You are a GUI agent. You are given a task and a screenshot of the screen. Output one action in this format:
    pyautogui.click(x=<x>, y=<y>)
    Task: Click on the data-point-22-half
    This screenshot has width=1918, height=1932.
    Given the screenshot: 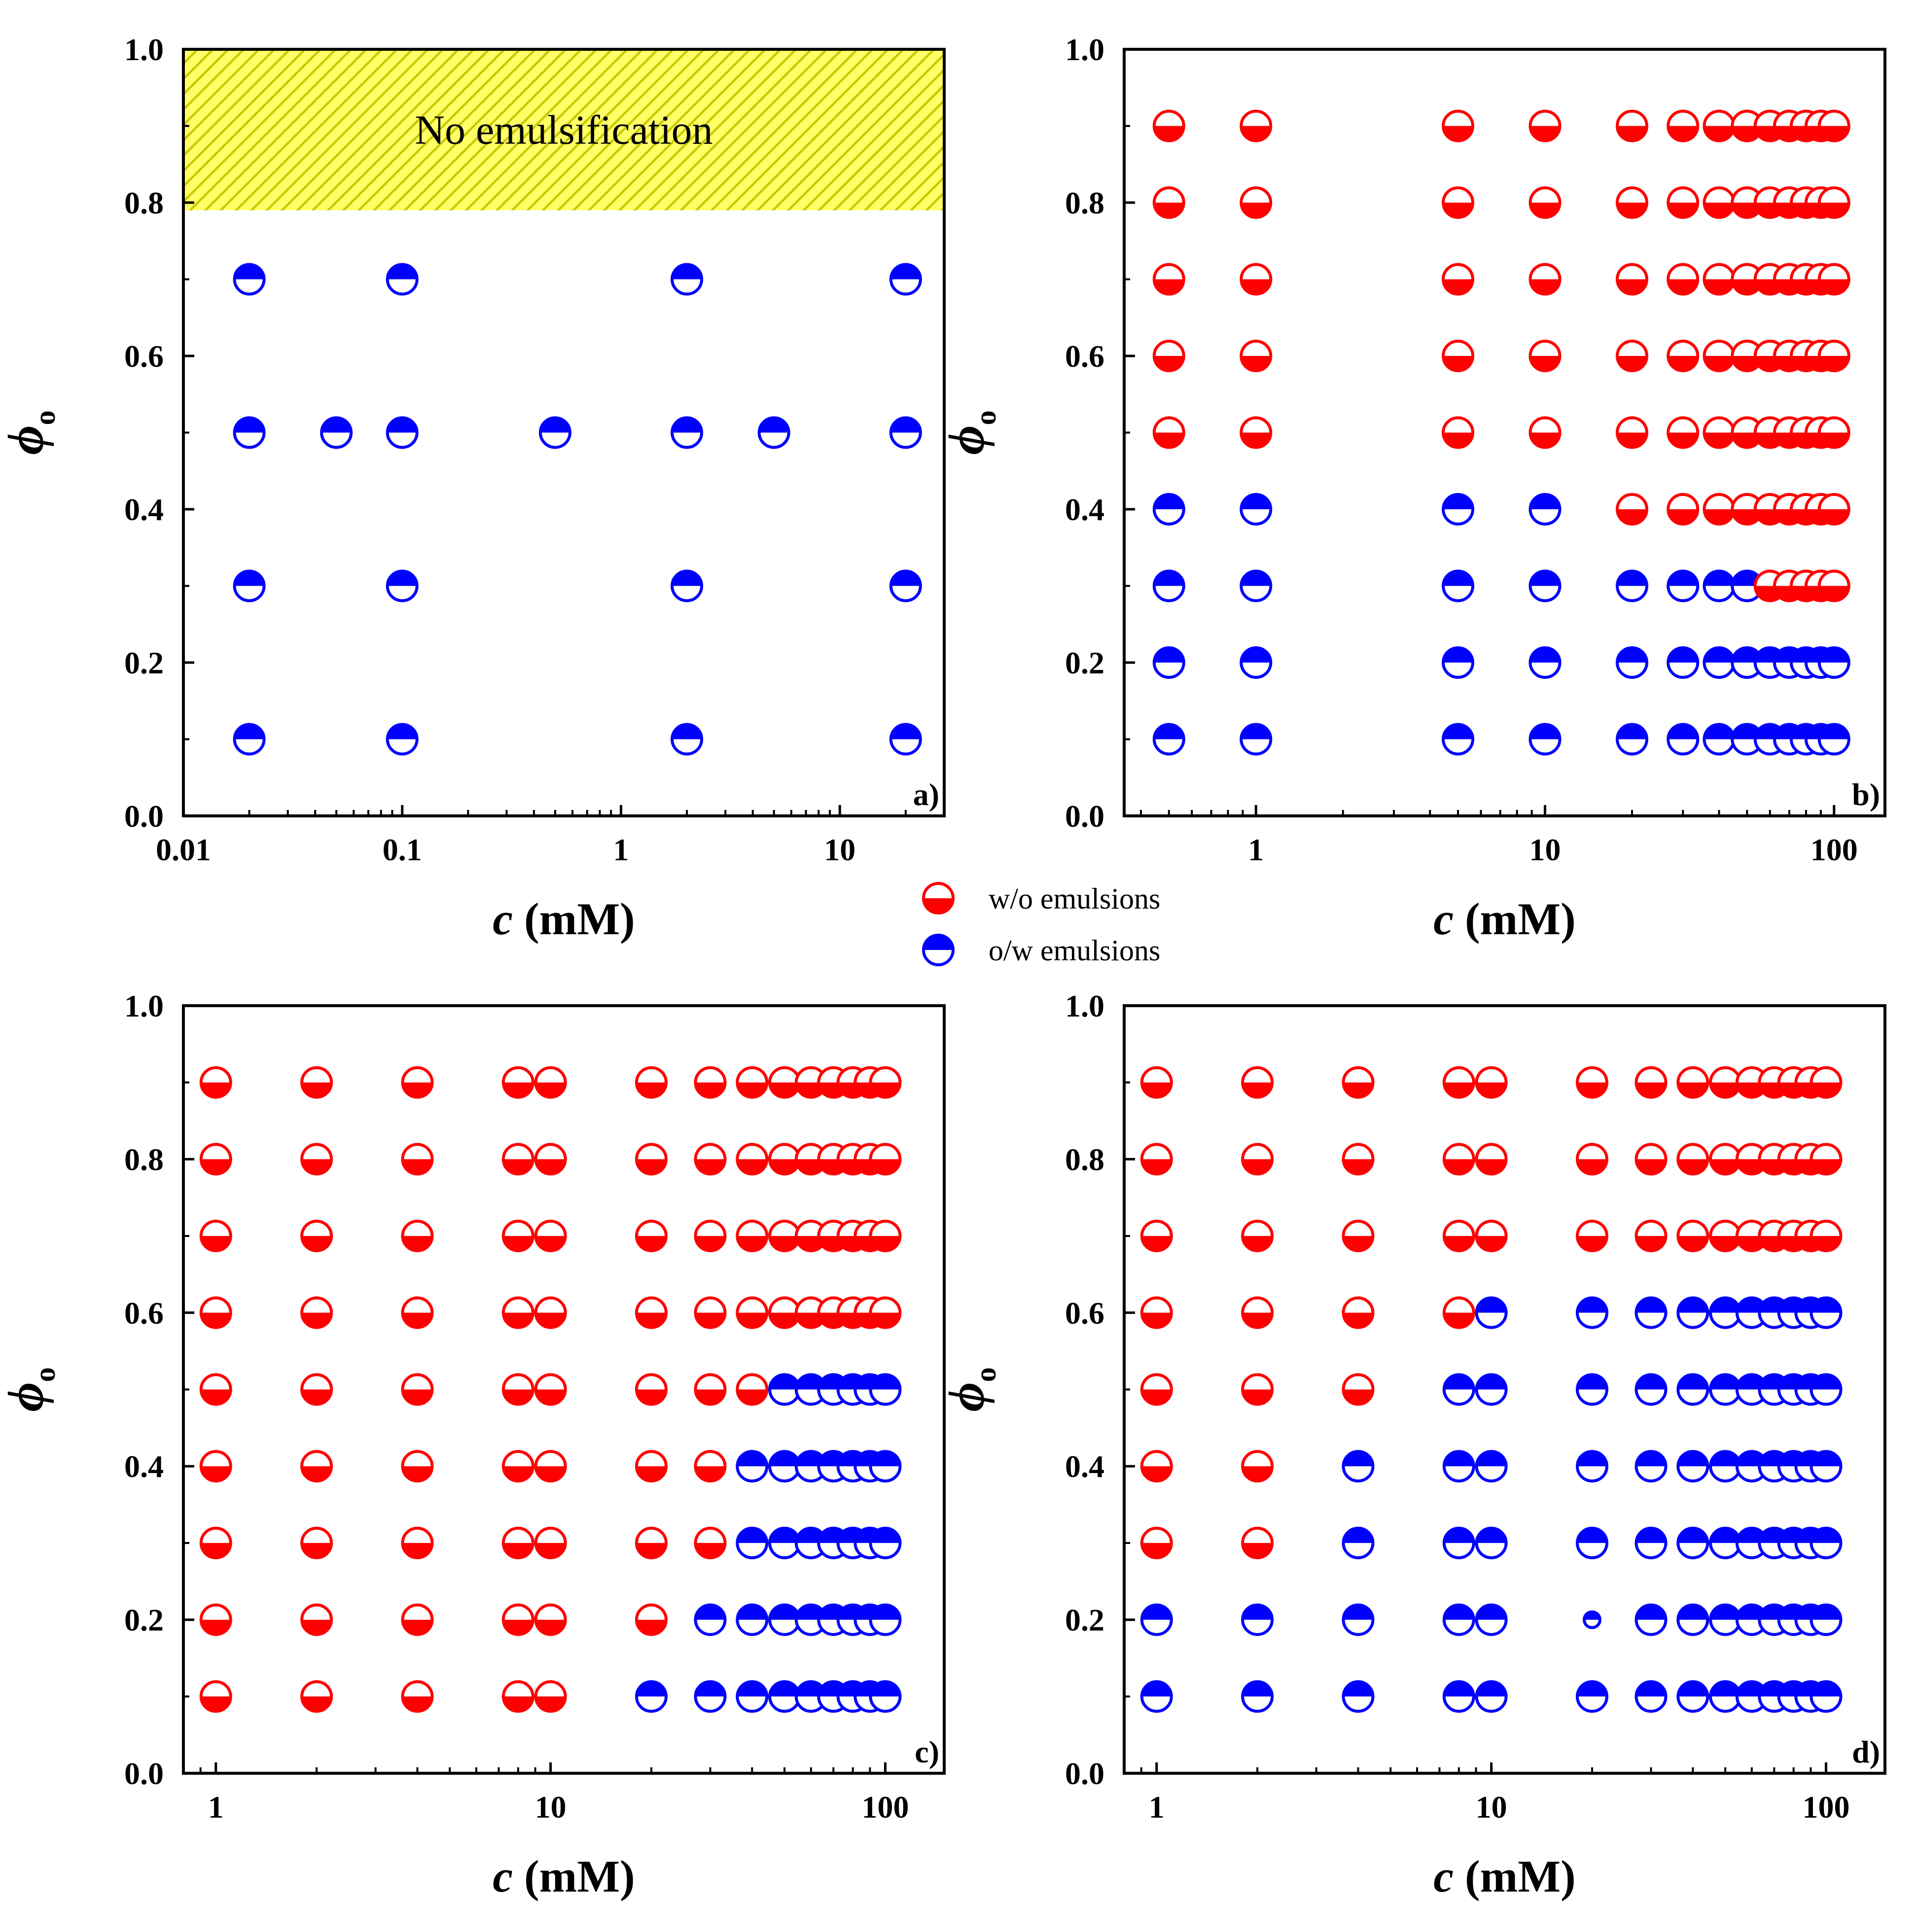 What is the action you would take?
    pyautogui.click(x=1545, y=133)
    